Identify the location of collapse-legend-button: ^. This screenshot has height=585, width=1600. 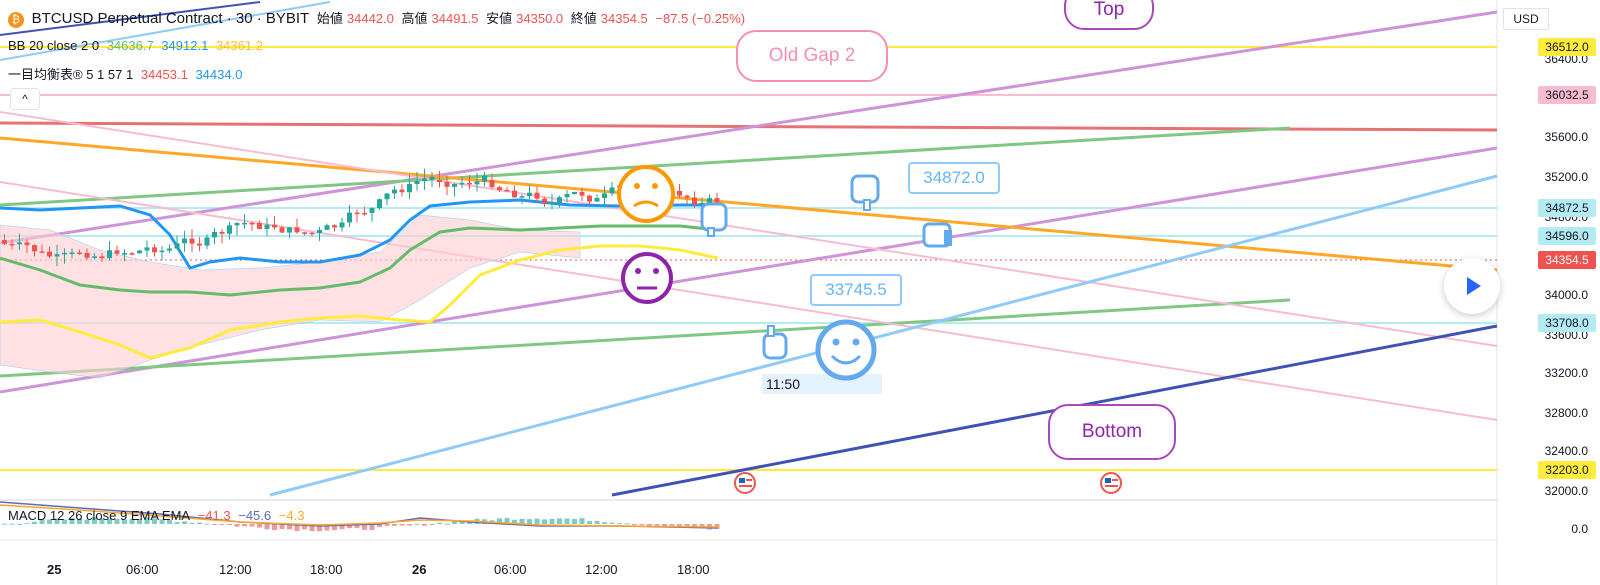
(25, 99).